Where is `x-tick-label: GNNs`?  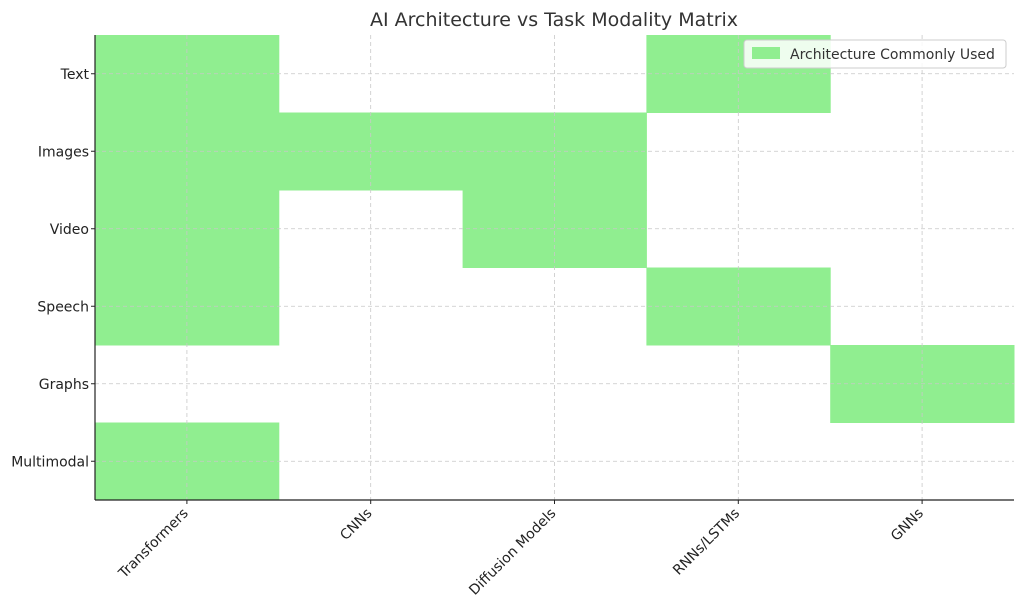 x-tick-label: GNNs is located at coordinates (907, 525).